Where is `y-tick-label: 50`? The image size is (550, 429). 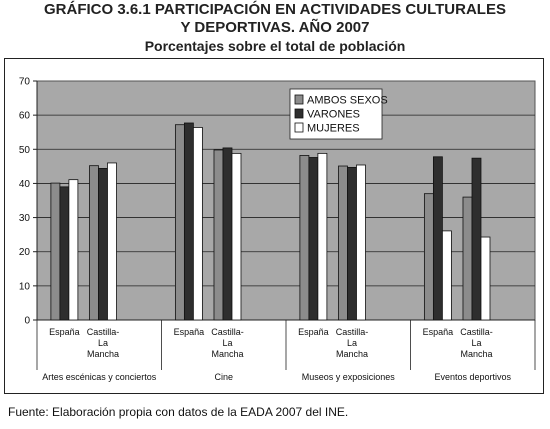 y-tick-label: 50 is located at coordinates (25, 150).